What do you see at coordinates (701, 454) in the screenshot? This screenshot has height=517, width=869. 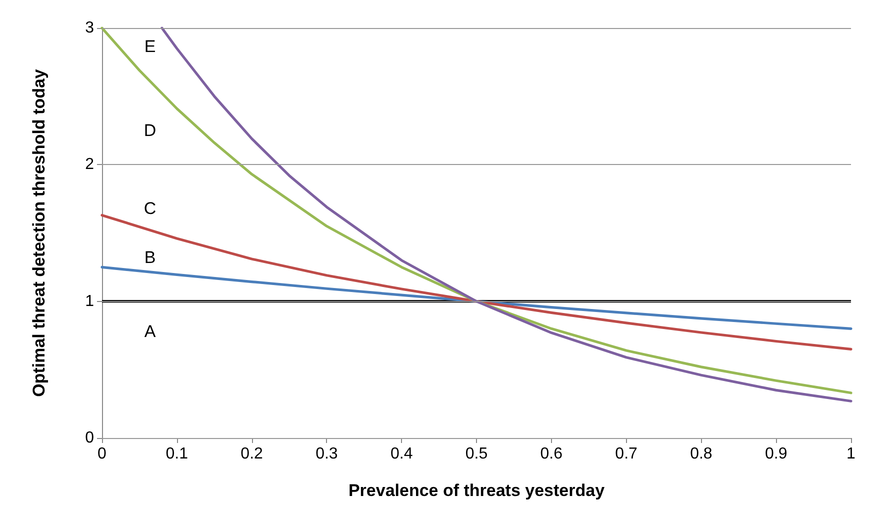 I see `x-tick-label: 0.8` at bounding box center [701, 454].